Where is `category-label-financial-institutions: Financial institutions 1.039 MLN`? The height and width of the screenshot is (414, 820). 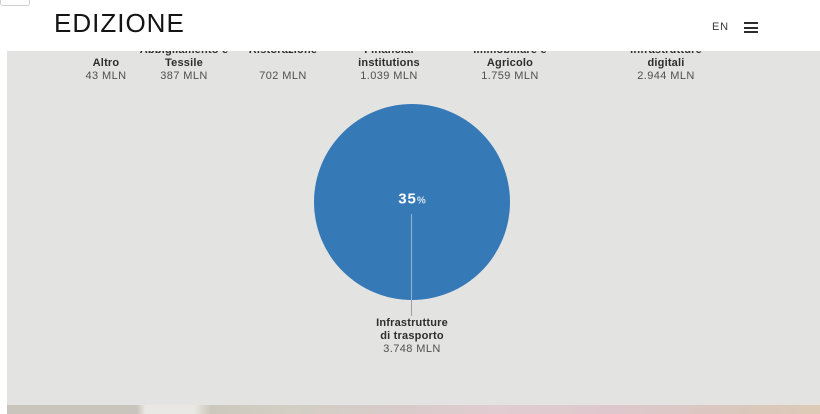 category-label-financial-institutions: Financial institutions 1.039 MLN is located at coordinates (389, 67).